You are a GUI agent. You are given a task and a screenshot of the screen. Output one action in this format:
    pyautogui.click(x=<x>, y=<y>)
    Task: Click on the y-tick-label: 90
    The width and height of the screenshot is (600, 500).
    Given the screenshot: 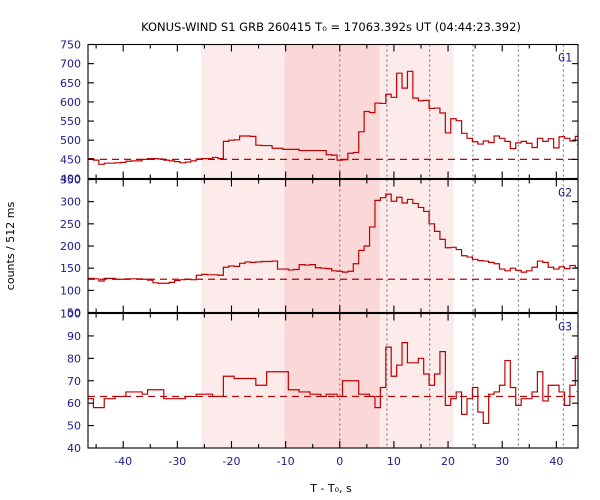 What is the action you would take?
    pyautogui.click(x=74, y=336)
    